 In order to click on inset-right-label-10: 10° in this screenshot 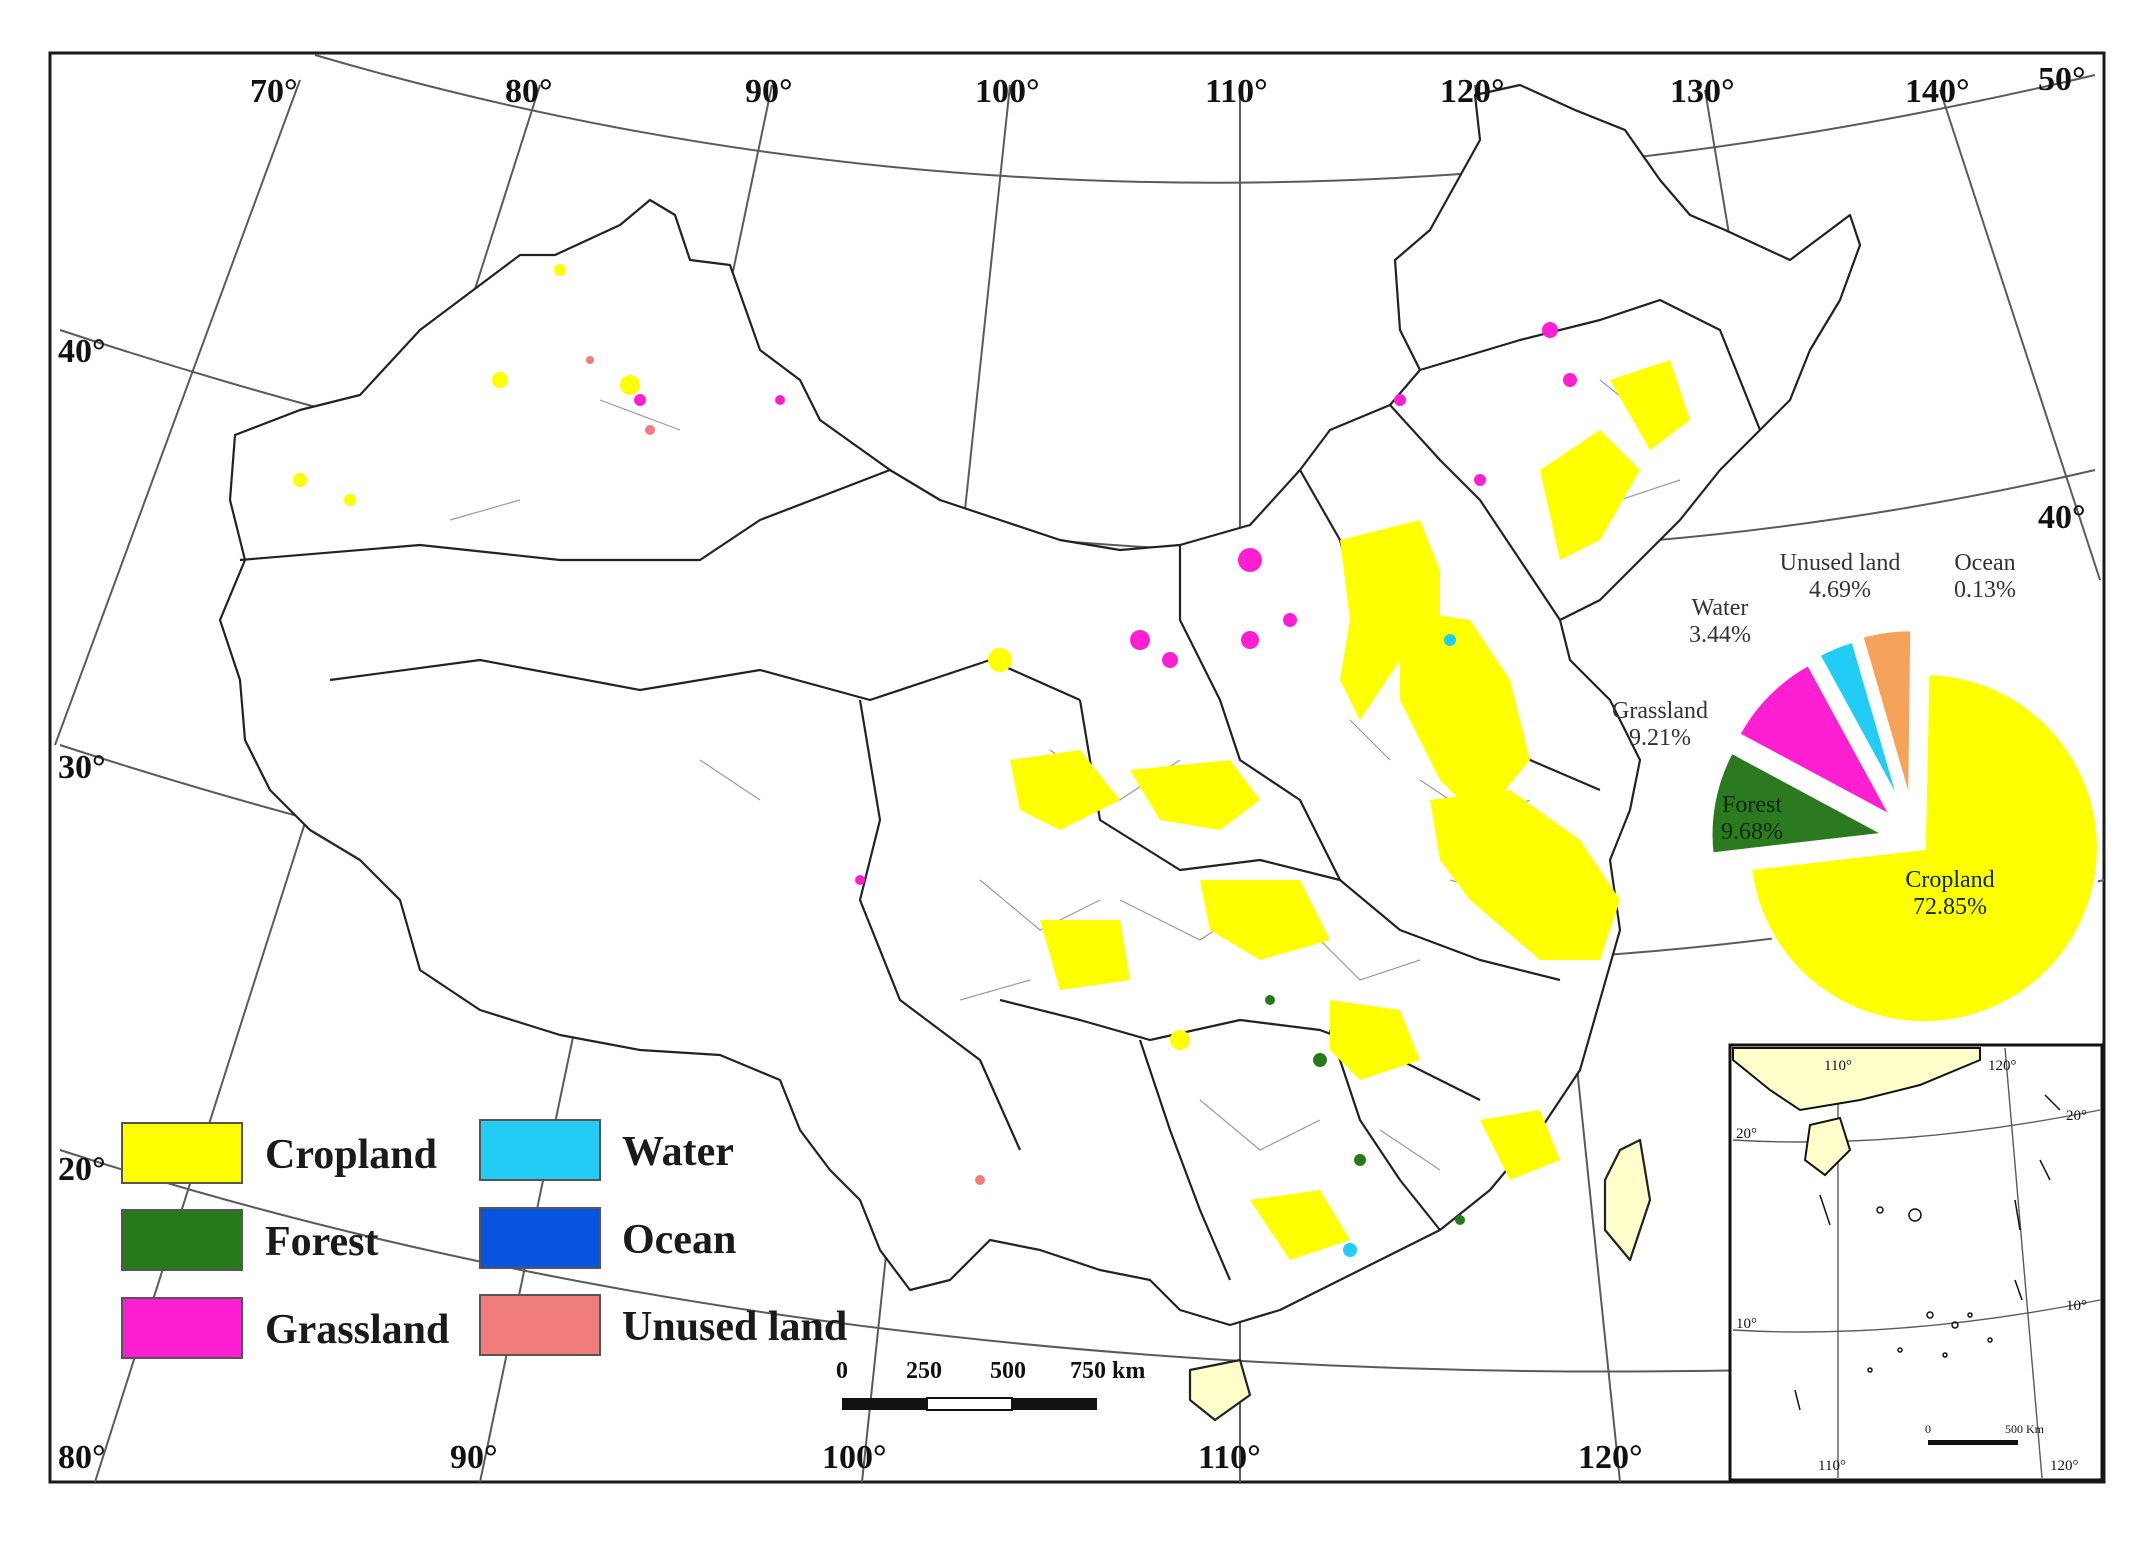, I will do `click(2076, 1306)`.